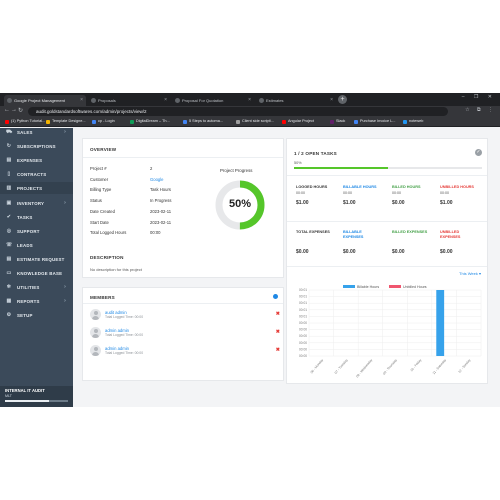 The height and width of the screenshot is (500, 500). I want to click on workspace-name: INTERNAL IT AUDIT, so click(25, 390).